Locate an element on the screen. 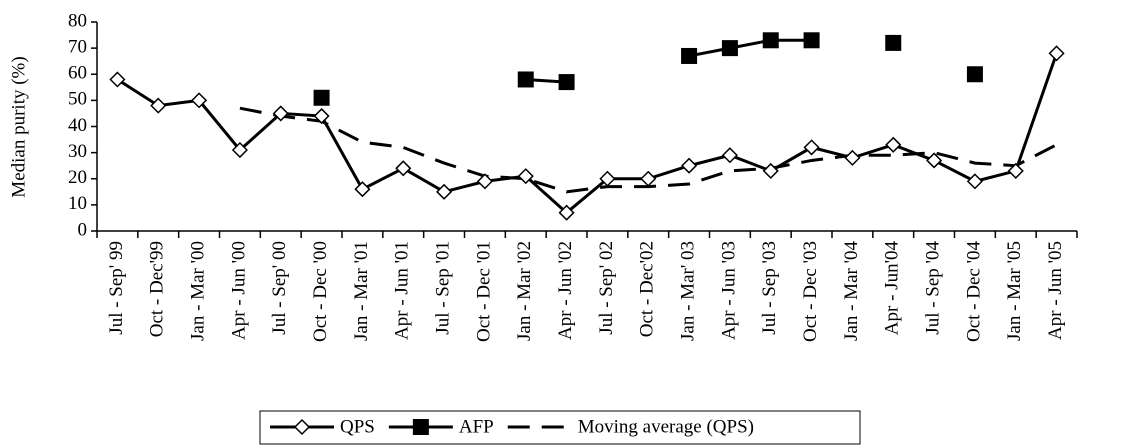 Image resolution: width=1122 pixels, height=445 pixels. series-line is located at coordinates (750, 61).